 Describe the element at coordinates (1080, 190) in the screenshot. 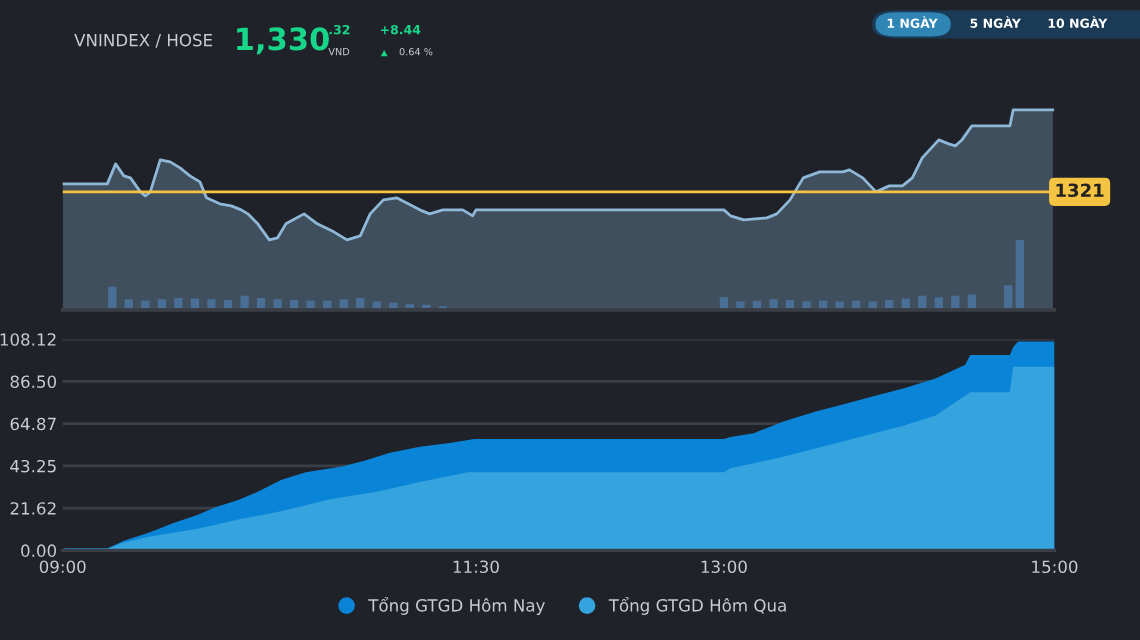

I see `text: 1321` at that location.